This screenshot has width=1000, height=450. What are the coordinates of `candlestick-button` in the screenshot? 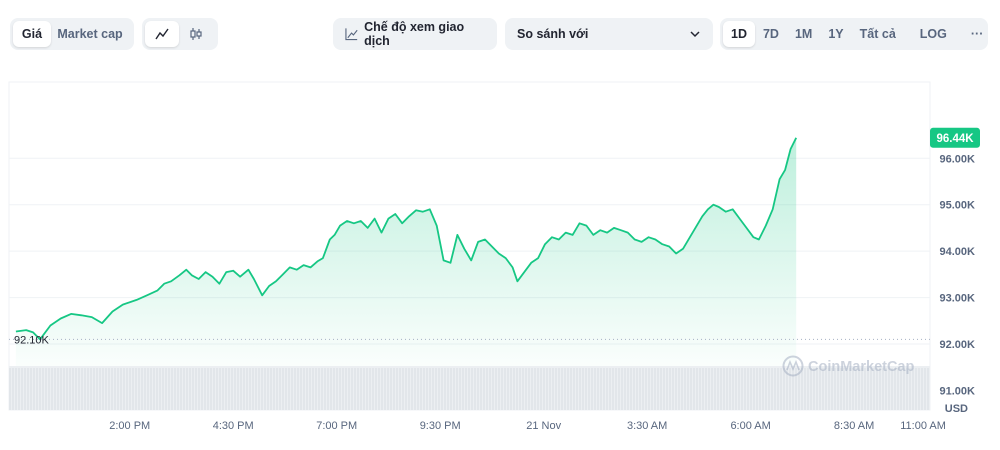 It's located at (196, 34).